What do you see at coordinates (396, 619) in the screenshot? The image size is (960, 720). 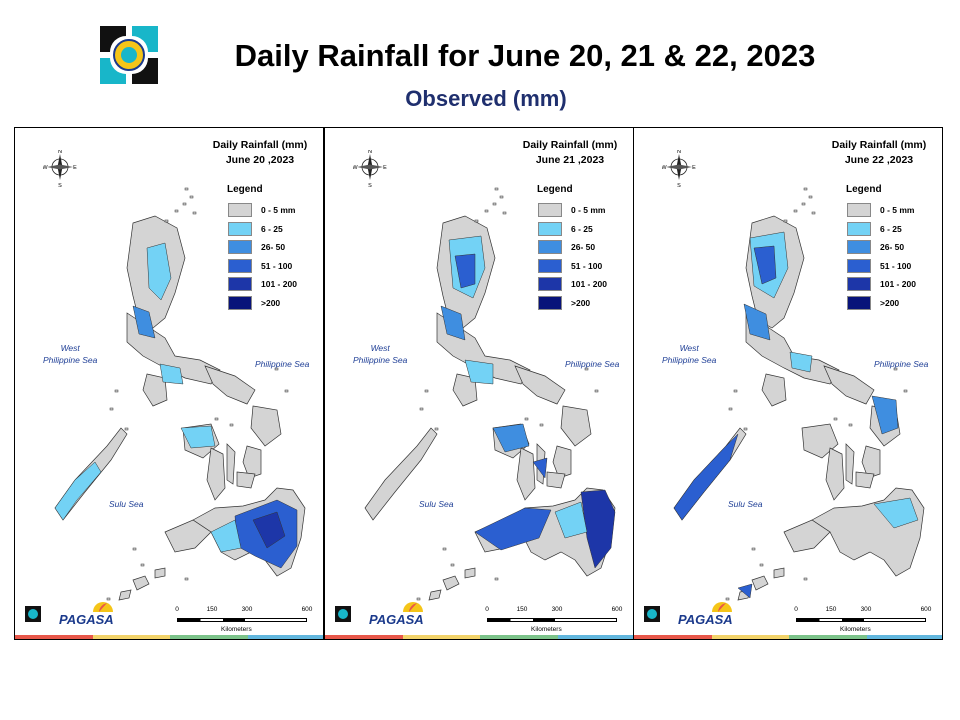 I see `pagasa-wordmark: PAGASA` at bounding box center [396, 619].